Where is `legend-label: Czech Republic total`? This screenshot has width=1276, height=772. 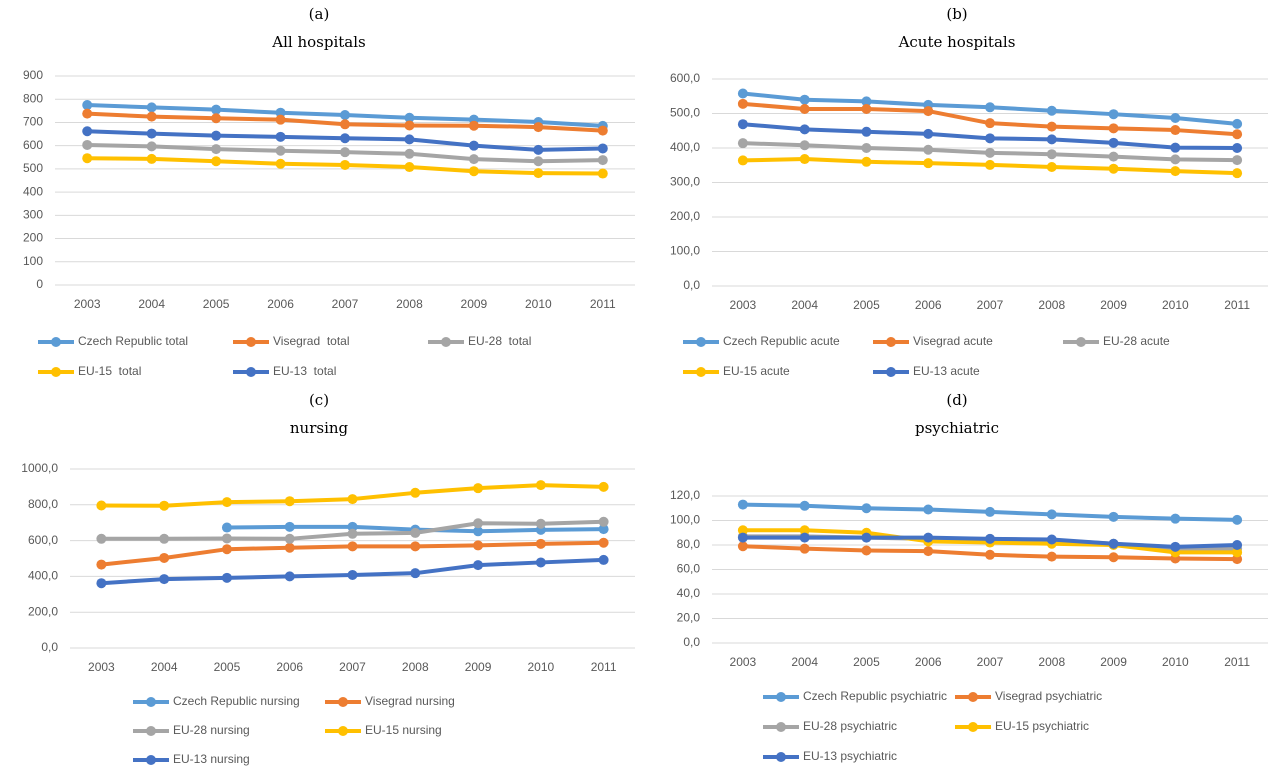 legend-label: Czech Republic total is located at coordinates (133, 341).